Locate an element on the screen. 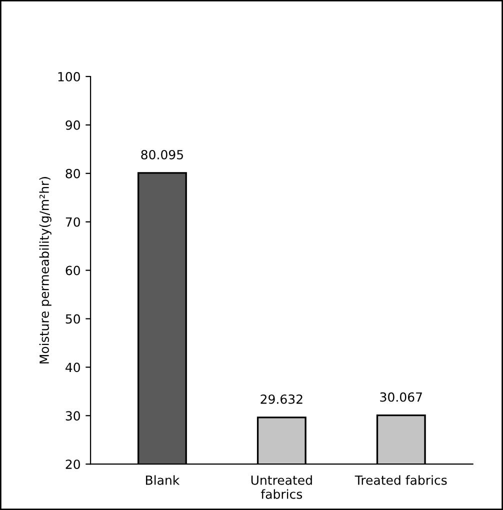  y-tick-label: 50 is located at coordinates (73, 319).